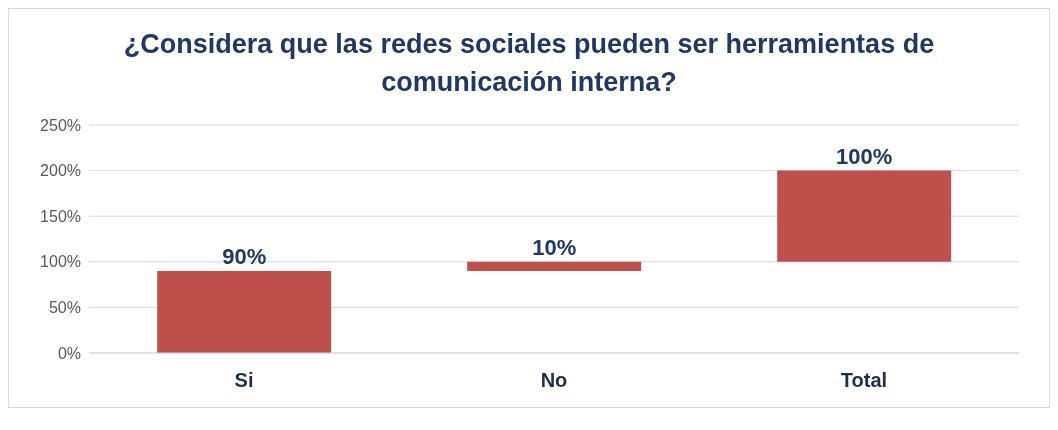 This screenshot has height=430, width=1058. I want to click on y-tick-label: 150%, so click(60, 216).